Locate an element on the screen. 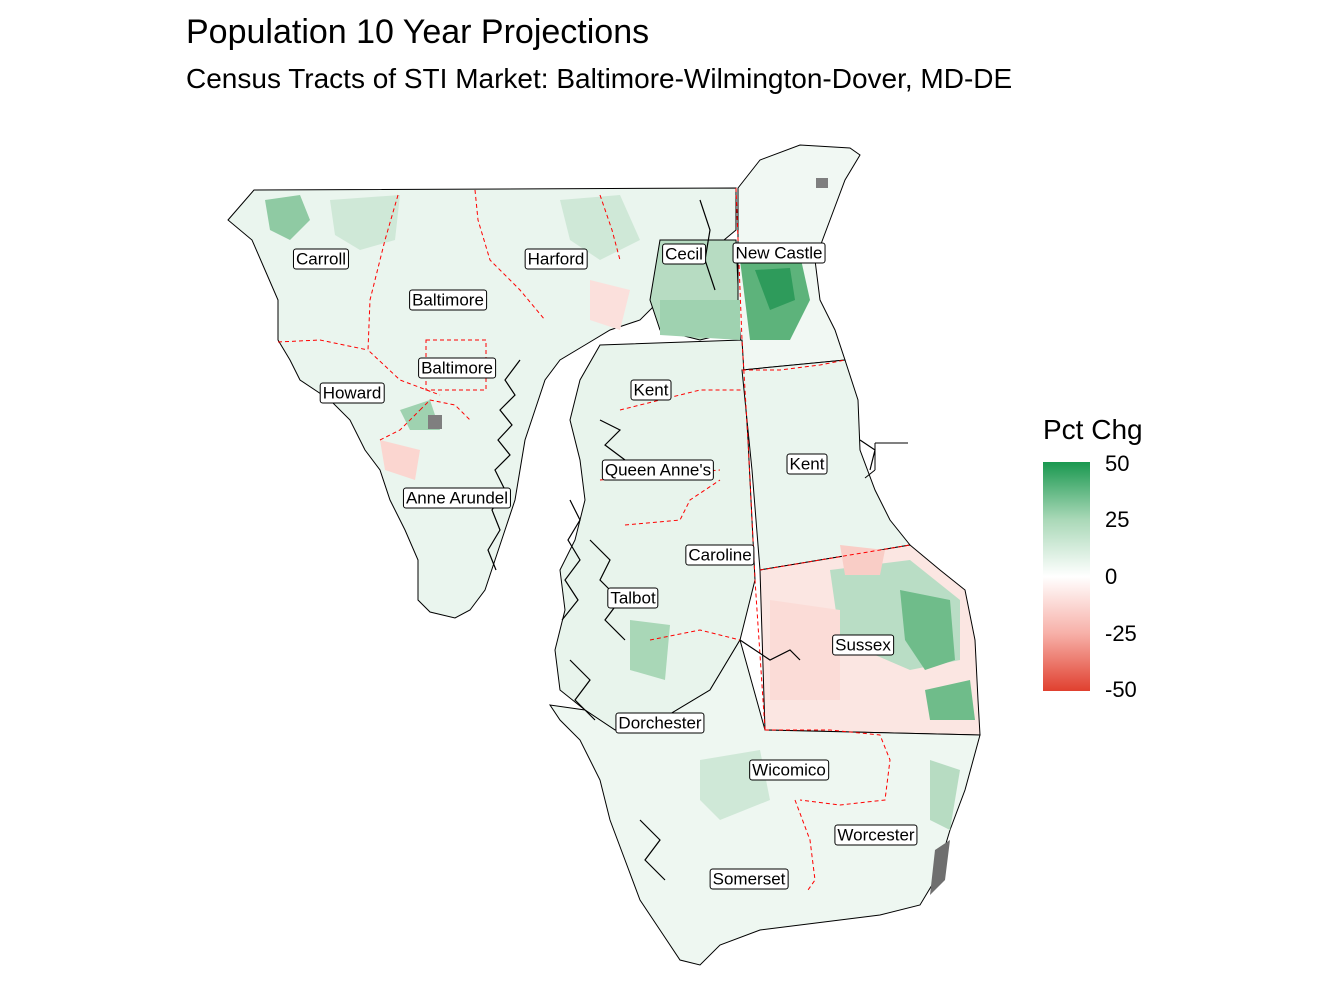 The image size is (1344, 1008). legend-label-50: 50 is located at coordinates (1117, 463).